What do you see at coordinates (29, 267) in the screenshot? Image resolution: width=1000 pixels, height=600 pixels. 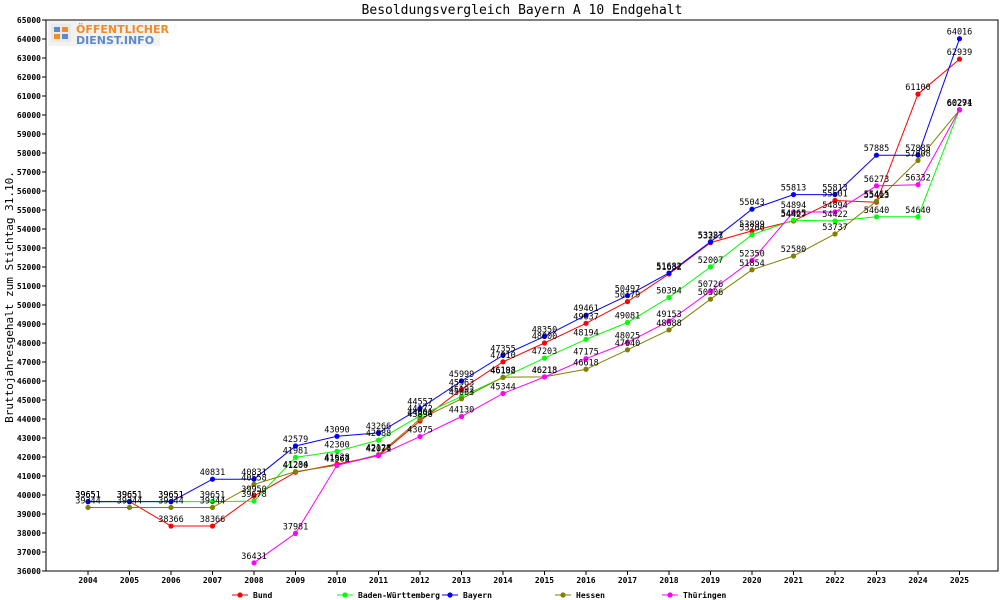 I see `y-tick-label: 52000` at bounding box center [29, 267].